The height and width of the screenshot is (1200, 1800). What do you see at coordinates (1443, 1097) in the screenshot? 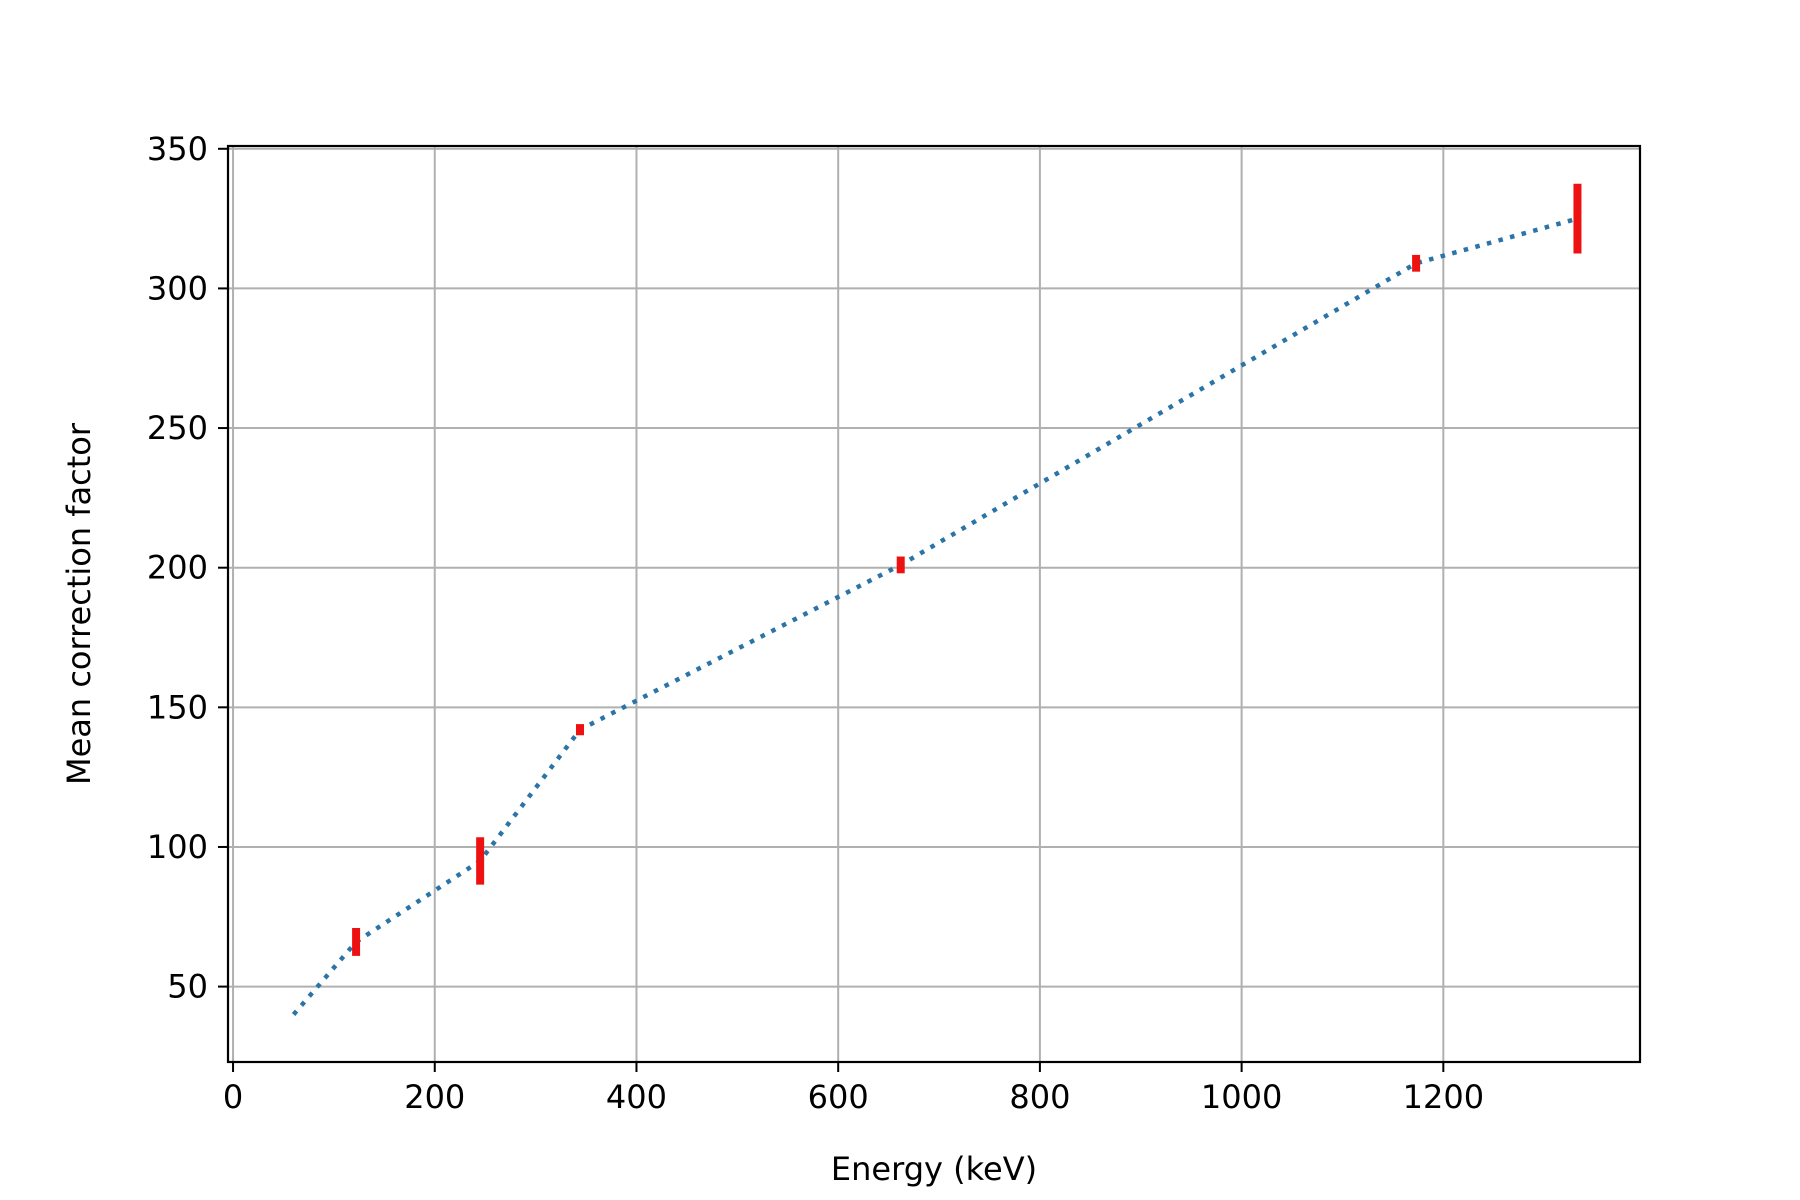
I see `x-tick-label: 1200` at bounding box center [1443, 1097].